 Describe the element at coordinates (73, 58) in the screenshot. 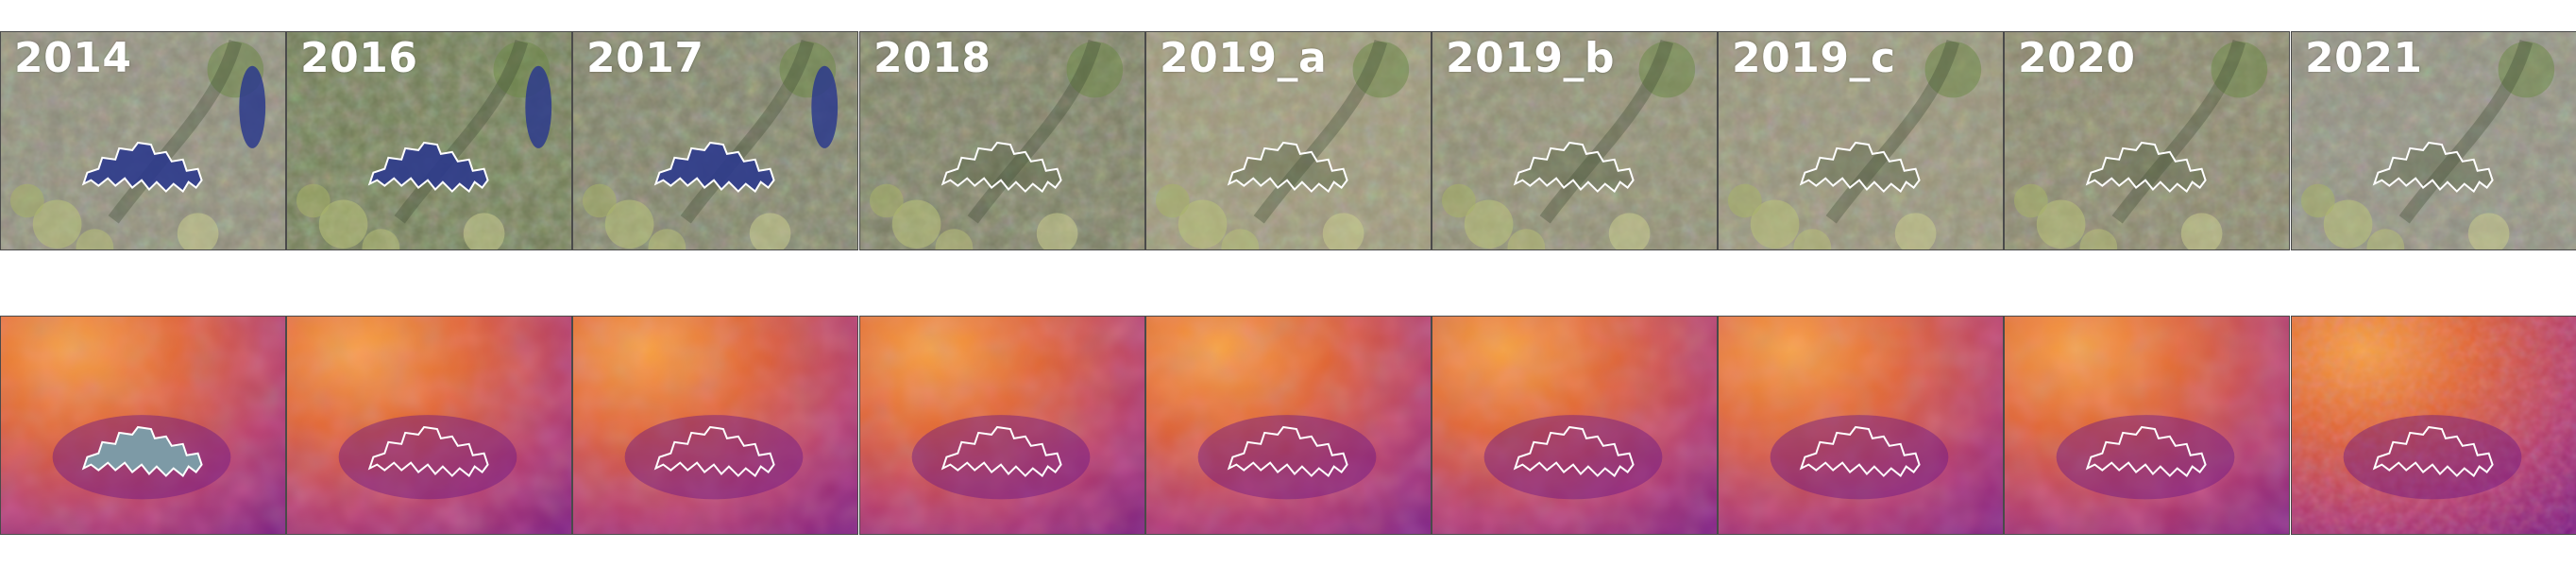

I see `year-label: 2014` at that location.